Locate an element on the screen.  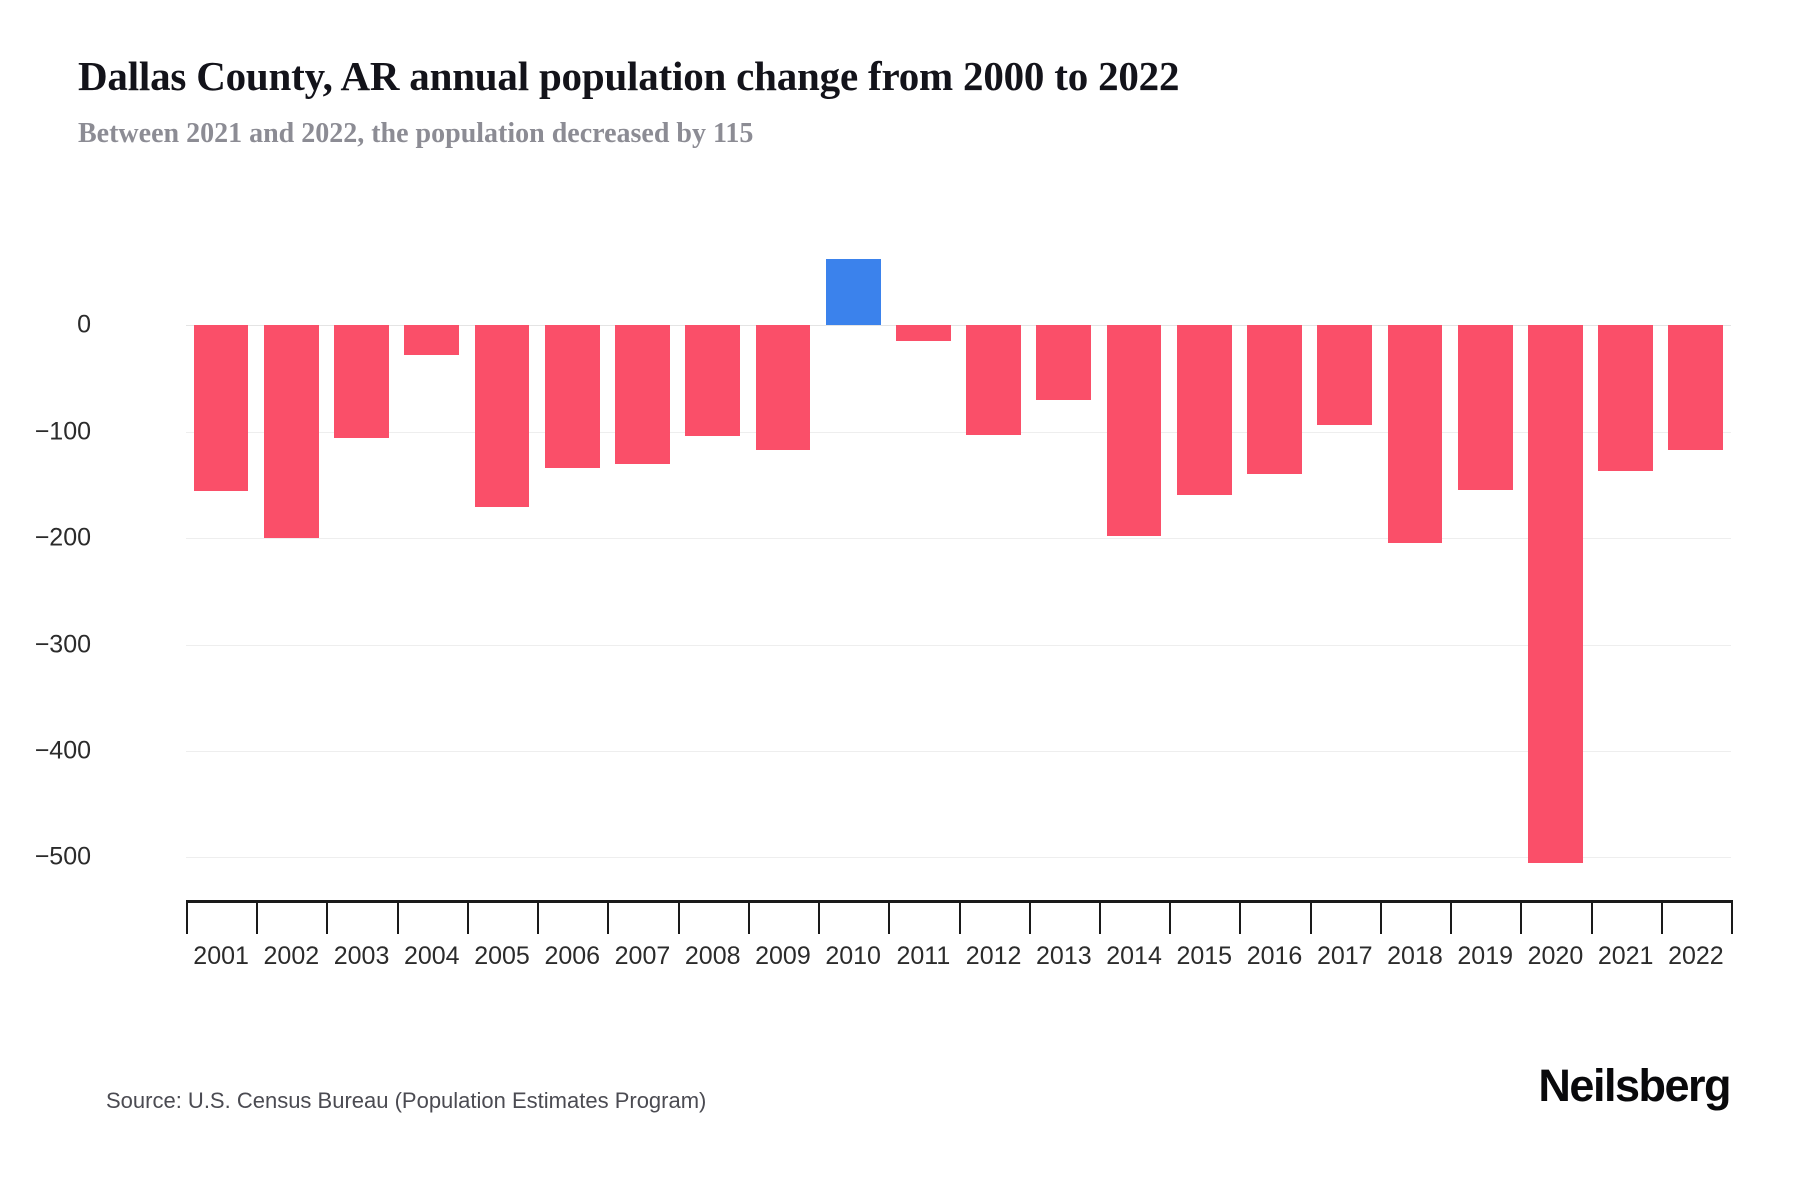
bar-2018 is located at coordinates (1415, 434).